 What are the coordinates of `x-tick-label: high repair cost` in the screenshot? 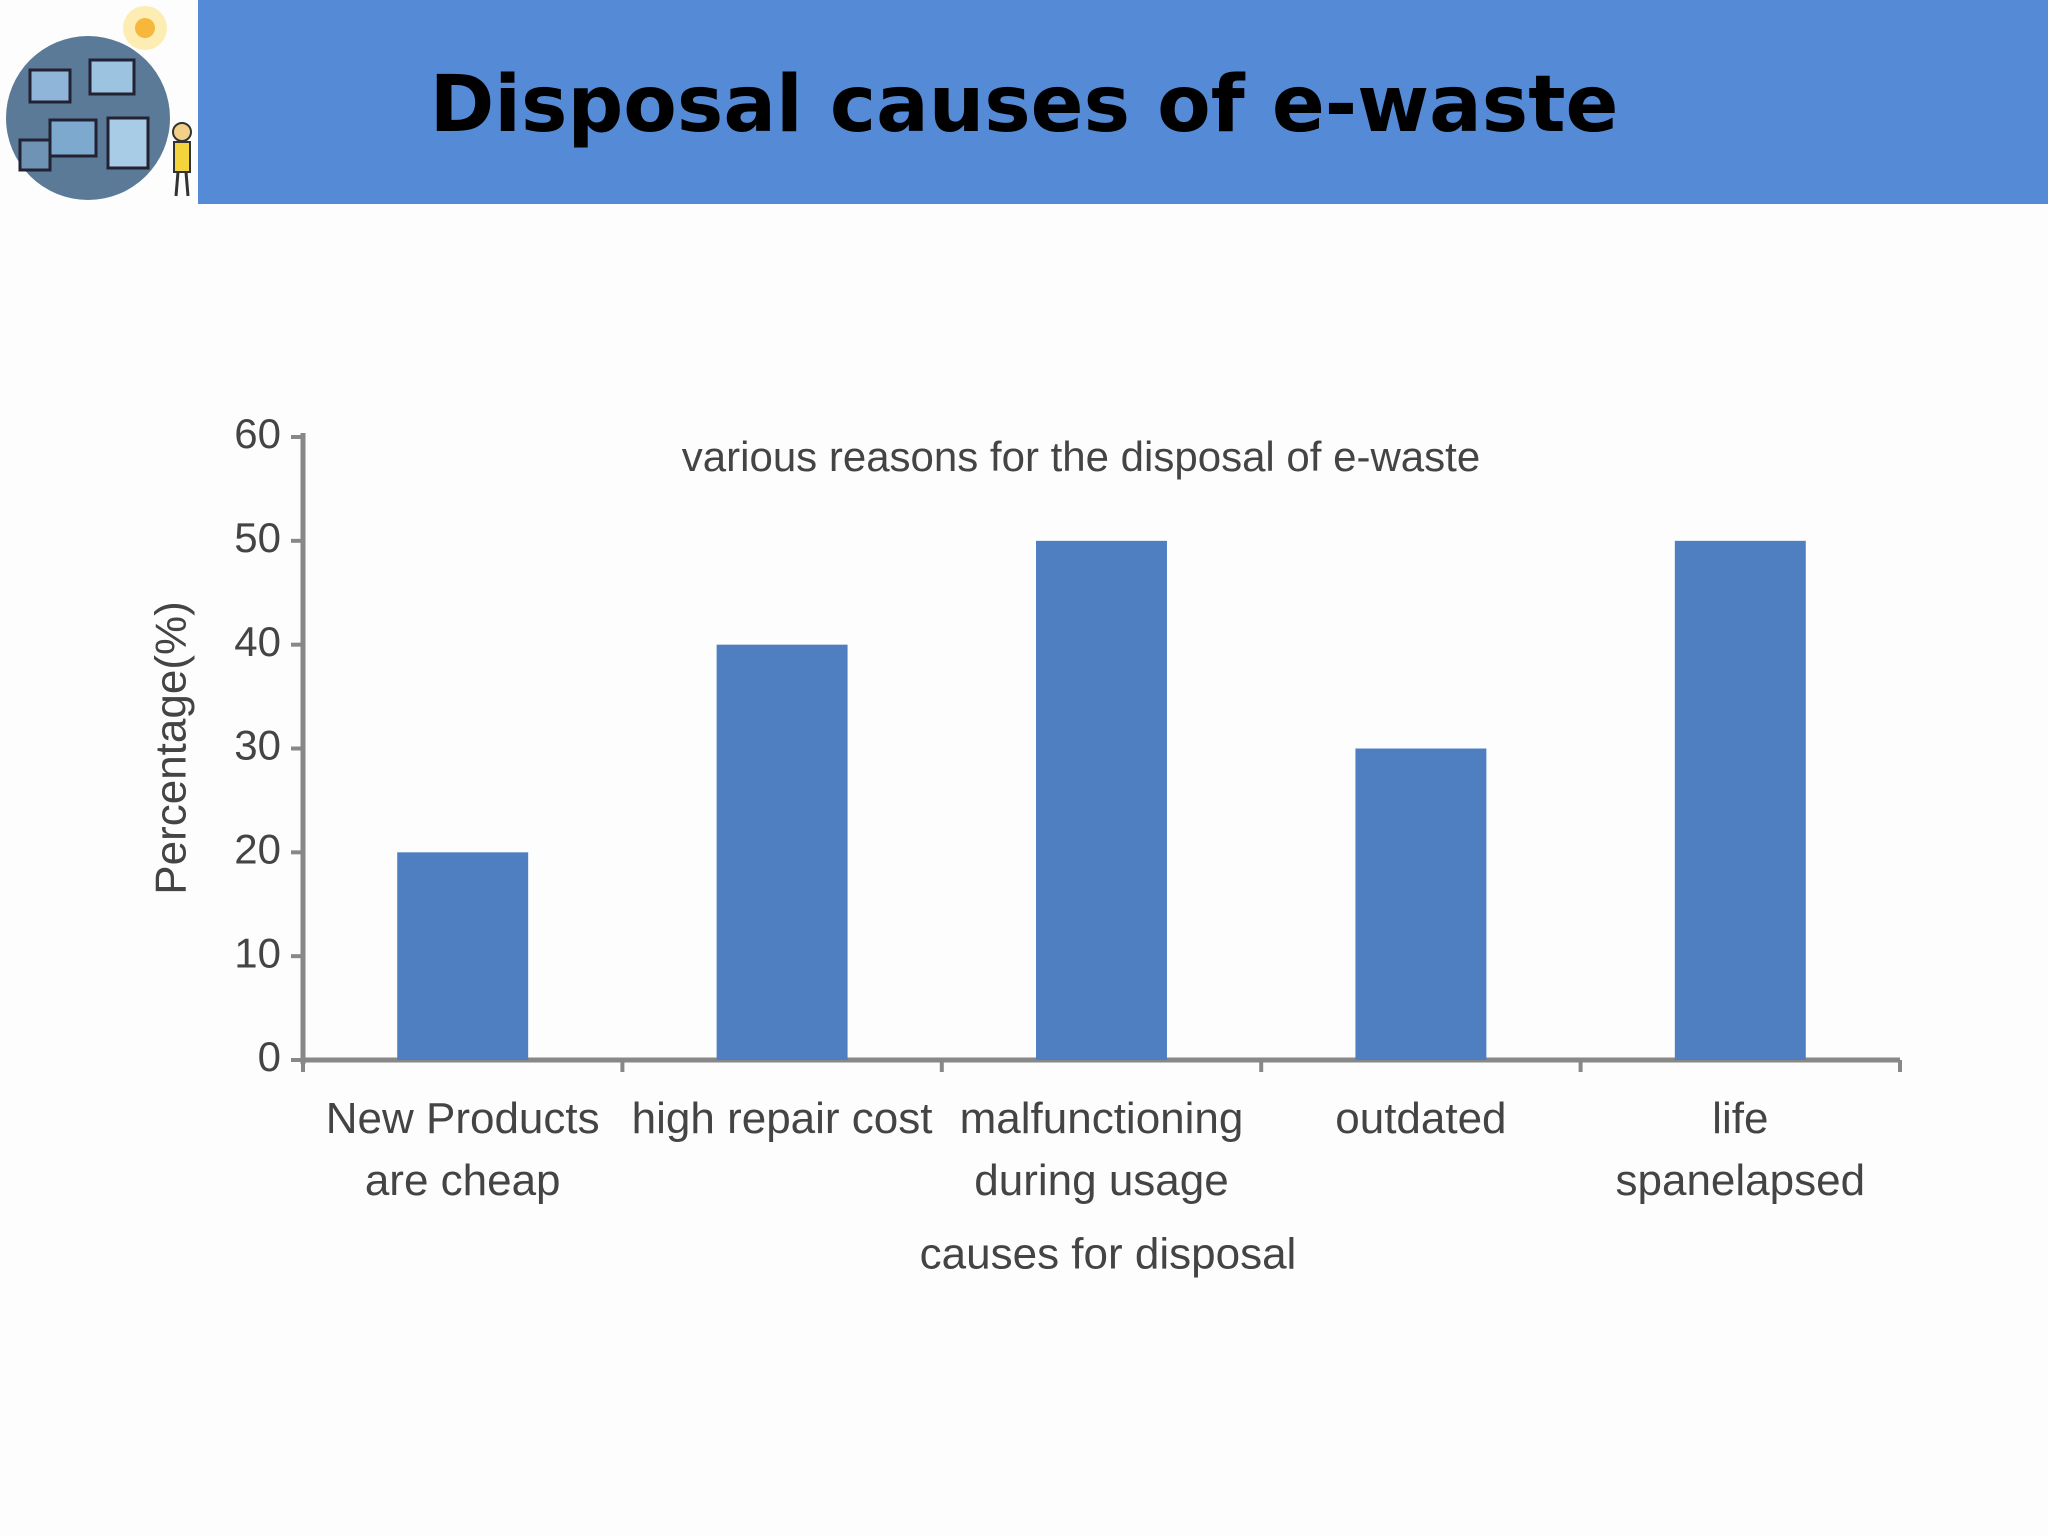 It's located at (782, 1118).